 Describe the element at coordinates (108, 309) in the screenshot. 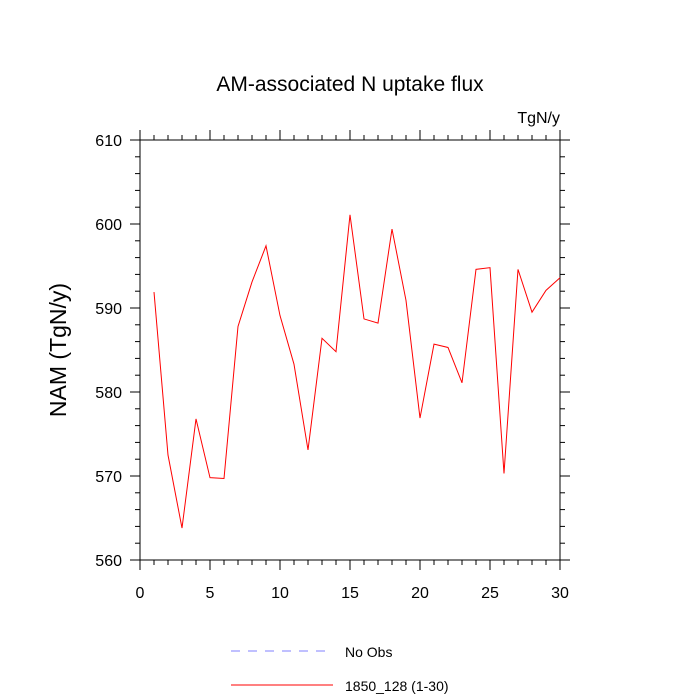

I see `y-tick-label: 590` at that location.